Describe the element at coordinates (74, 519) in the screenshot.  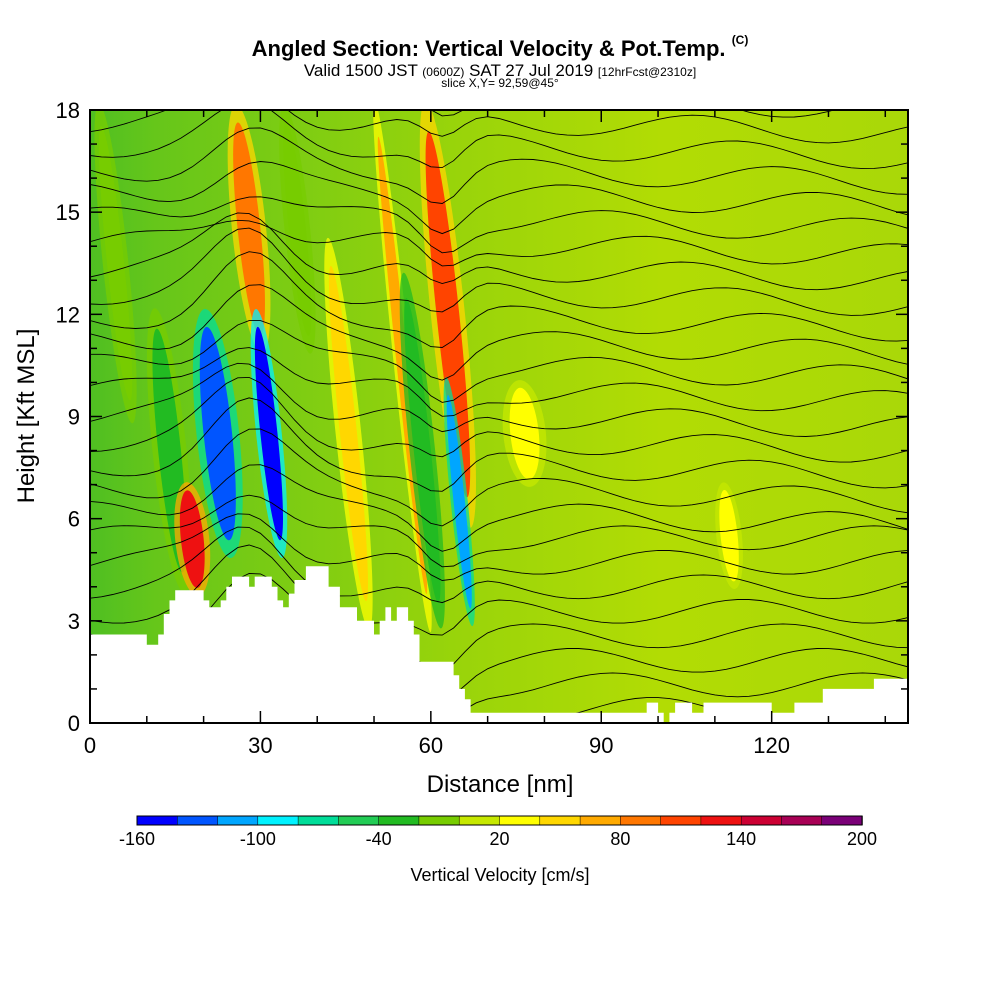
I see `y-tick-label: 6` at that location.